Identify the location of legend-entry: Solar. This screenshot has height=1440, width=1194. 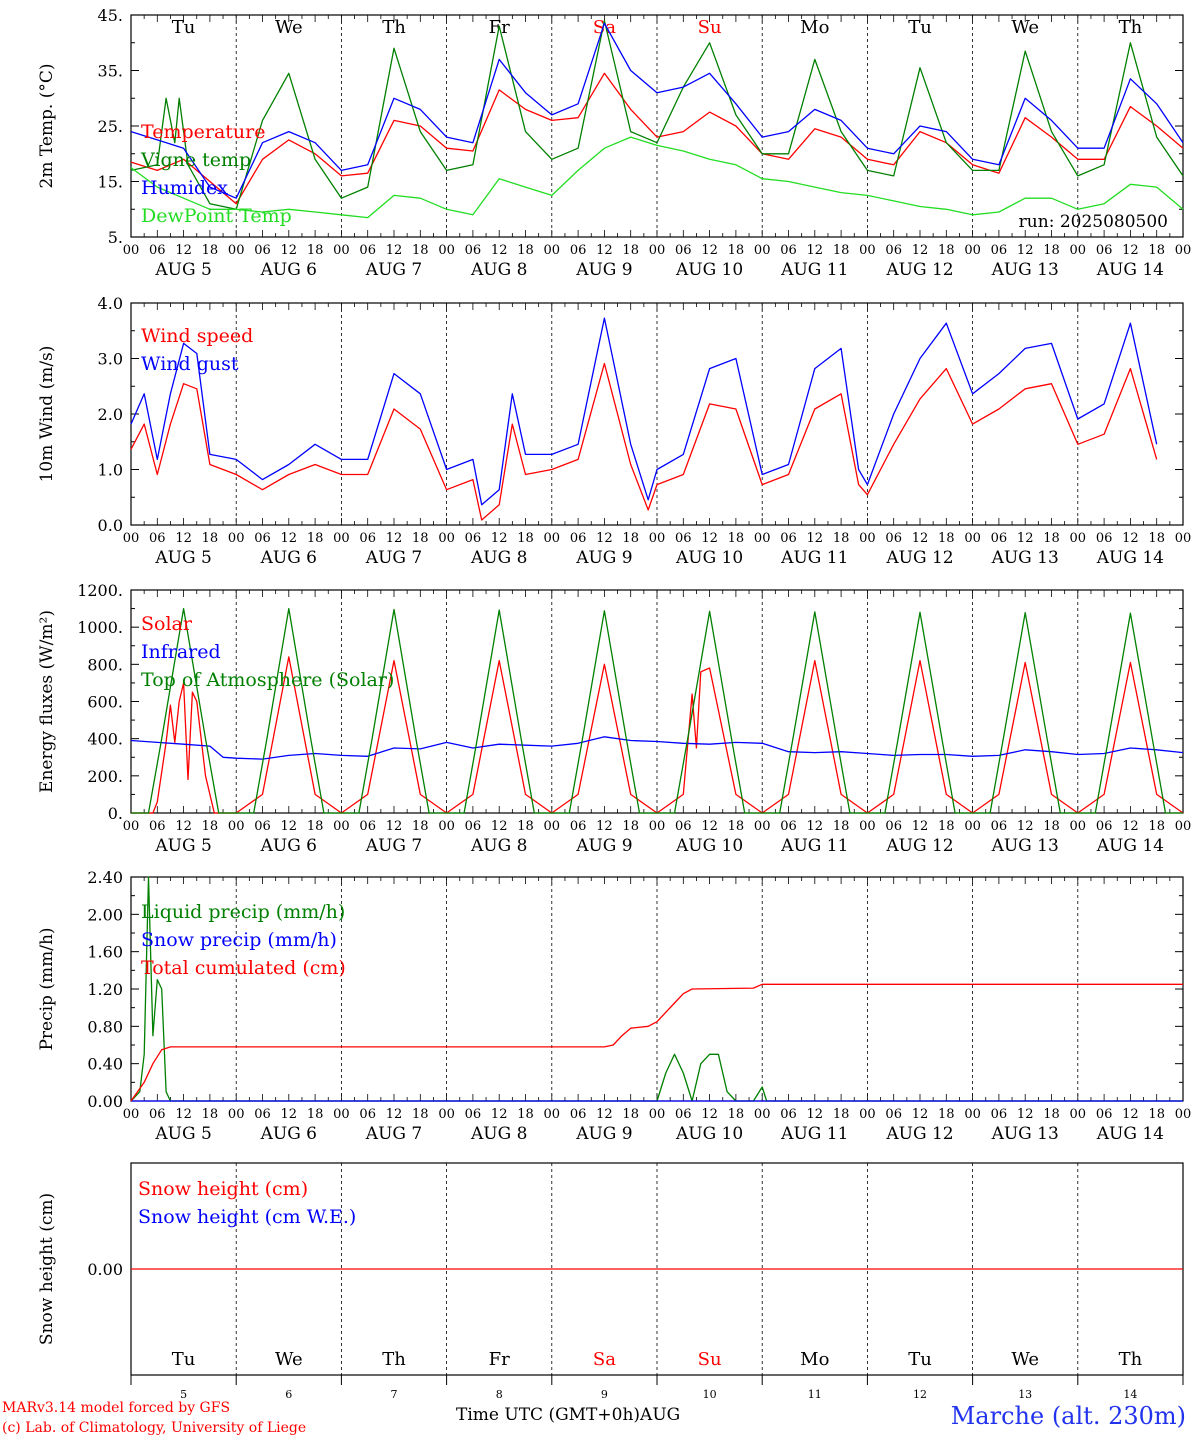
(167, 624).